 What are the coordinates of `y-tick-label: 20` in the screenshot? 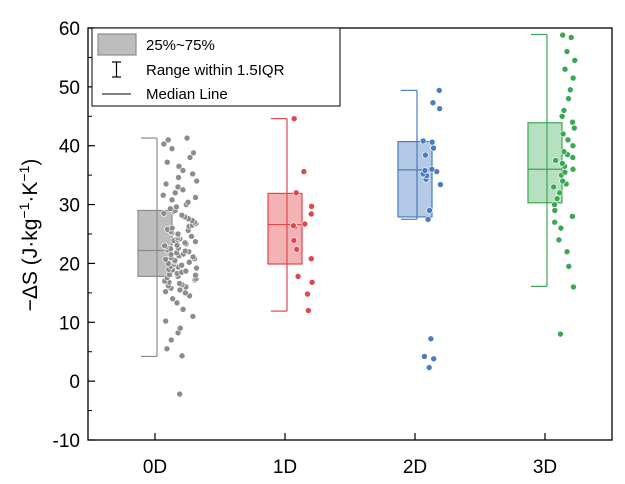 It's located at (69, 264).